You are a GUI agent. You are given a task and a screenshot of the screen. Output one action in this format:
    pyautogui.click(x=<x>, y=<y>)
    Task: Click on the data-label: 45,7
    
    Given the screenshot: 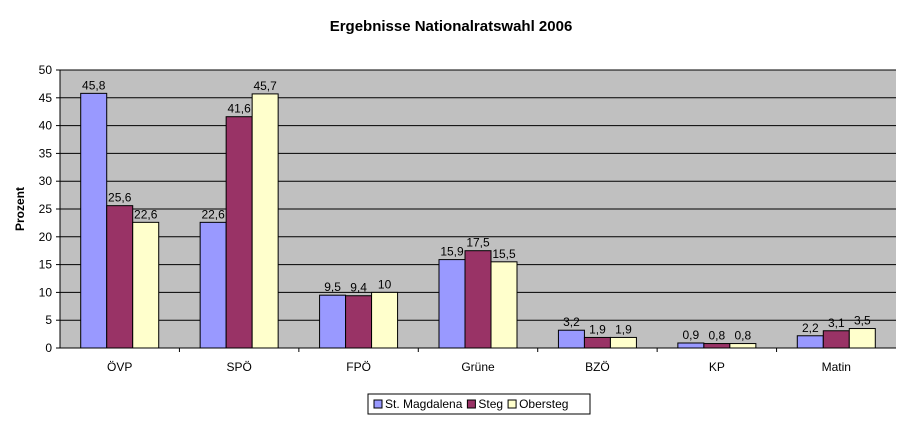 What is the action you would take?
    pyautogui.click(x=265, y=86)
    